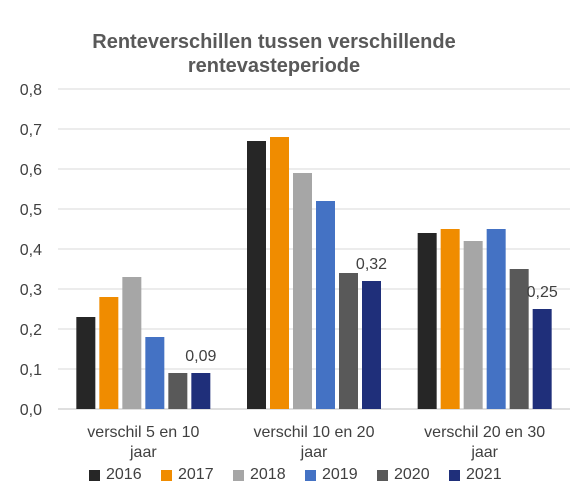 This screenshot has width=581, height=499. What do you see at coordinates (484, 432) in the screenshot?
I see `x-category-label: verschil 20 en 30` at bounding box center [484, 432].